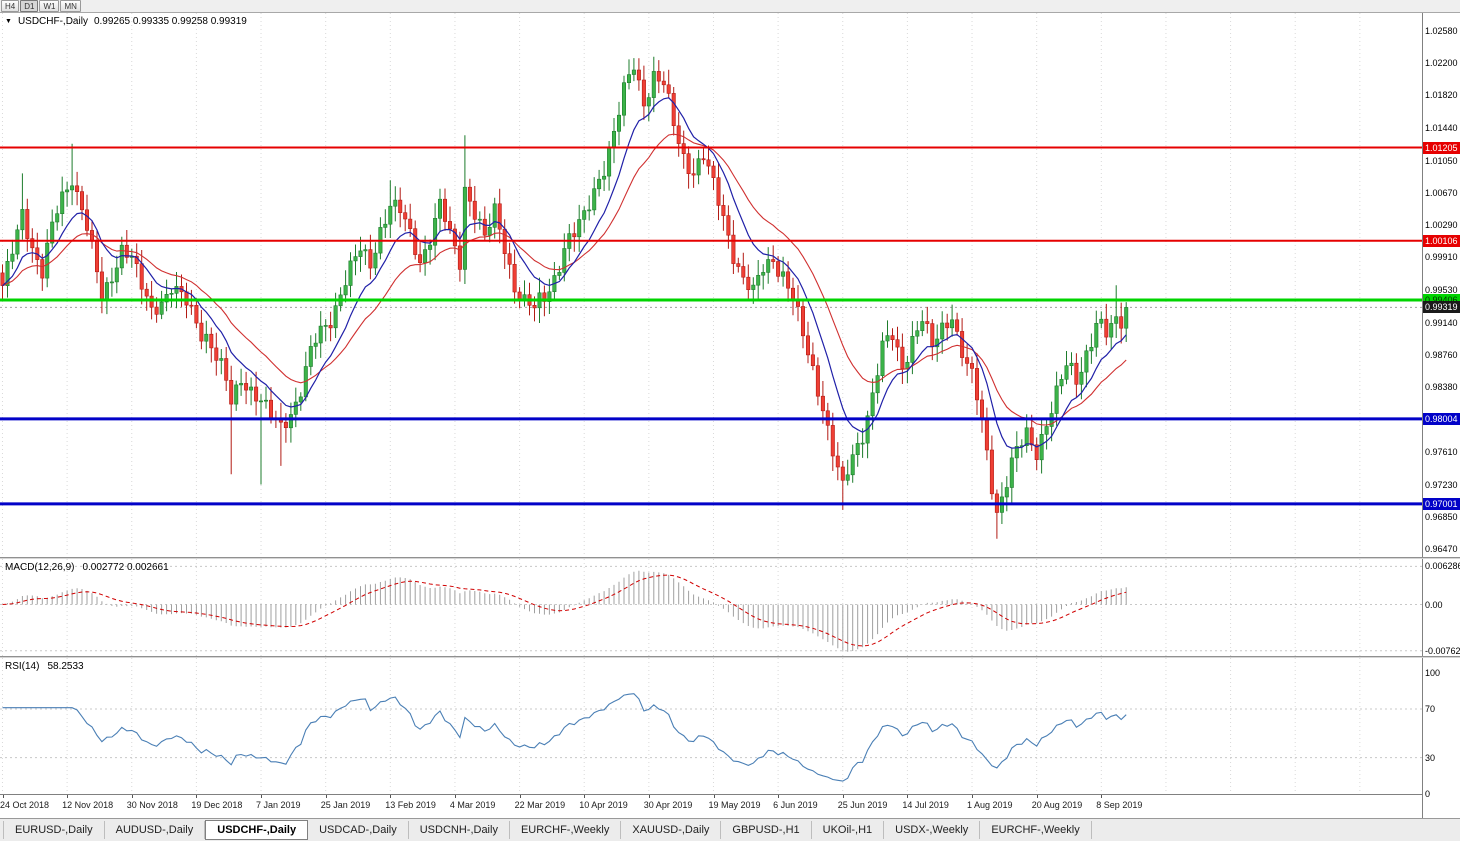 The width and height of the screenshot is (1460, 841). Describe the element at coordinates (1441, 63) in the screenshot. I see `price-axis-label: 1.02200` at that location.